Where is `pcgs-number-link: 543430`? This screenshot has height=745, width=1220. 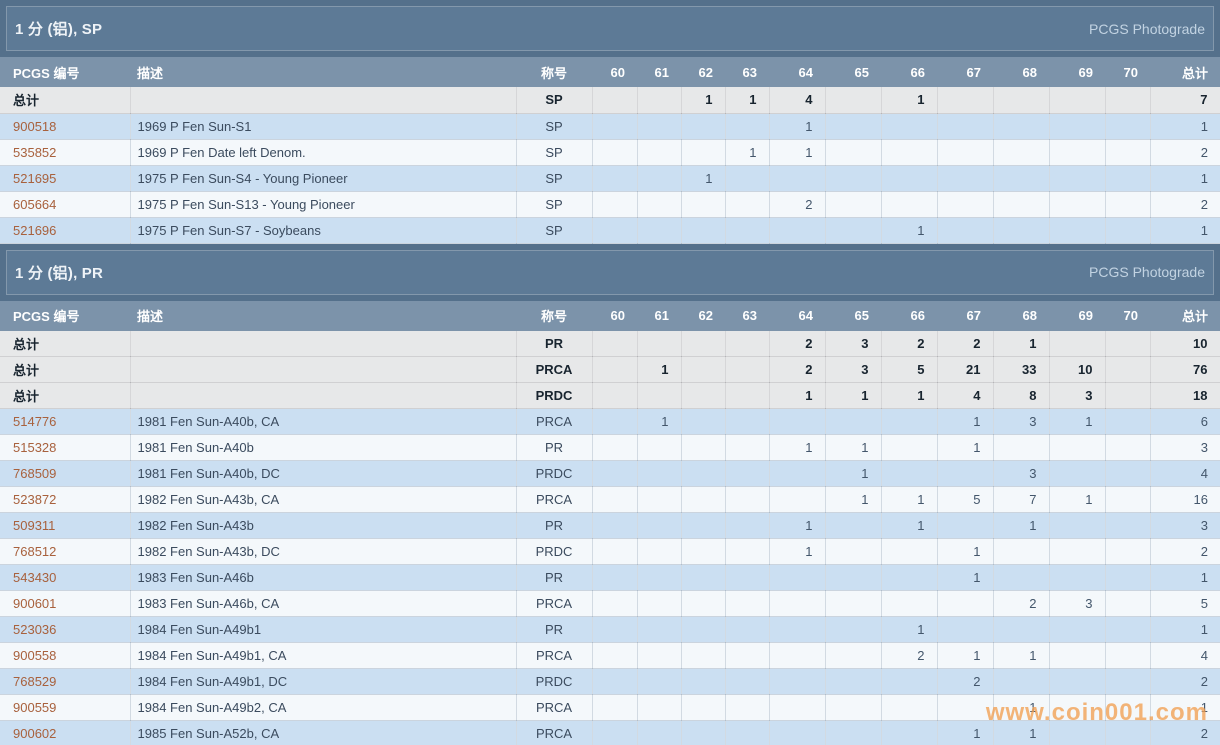
pcgs-number-link: 543430 is located at coordinates (65, 577).